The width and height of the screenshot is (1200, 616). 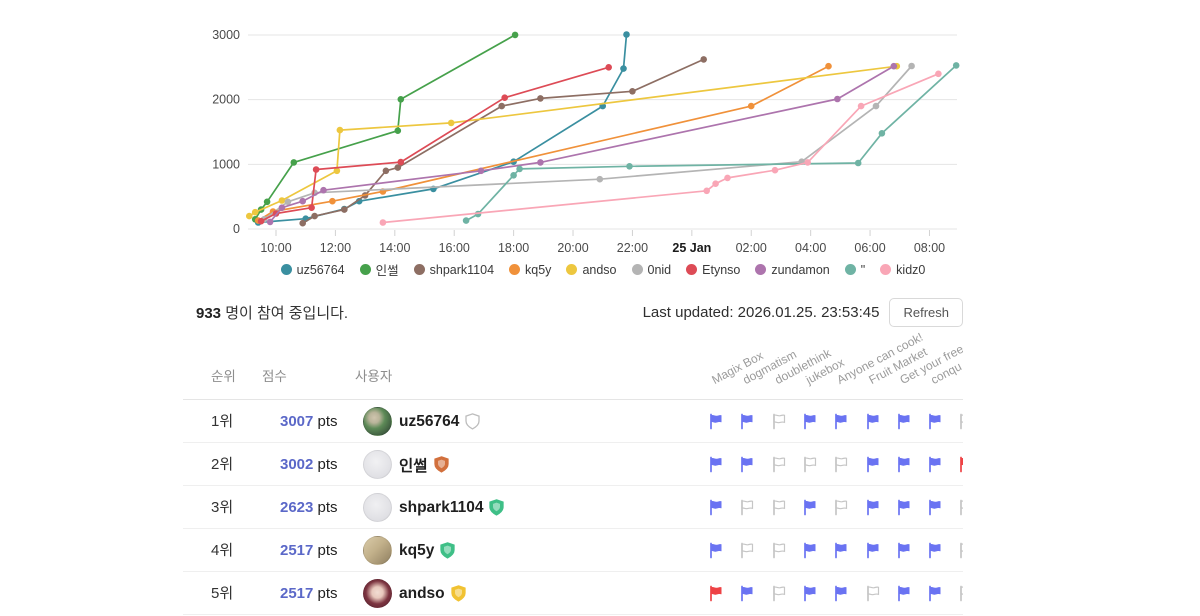 I want to click on legend-item: zundamon, so click(x=792, y=269).